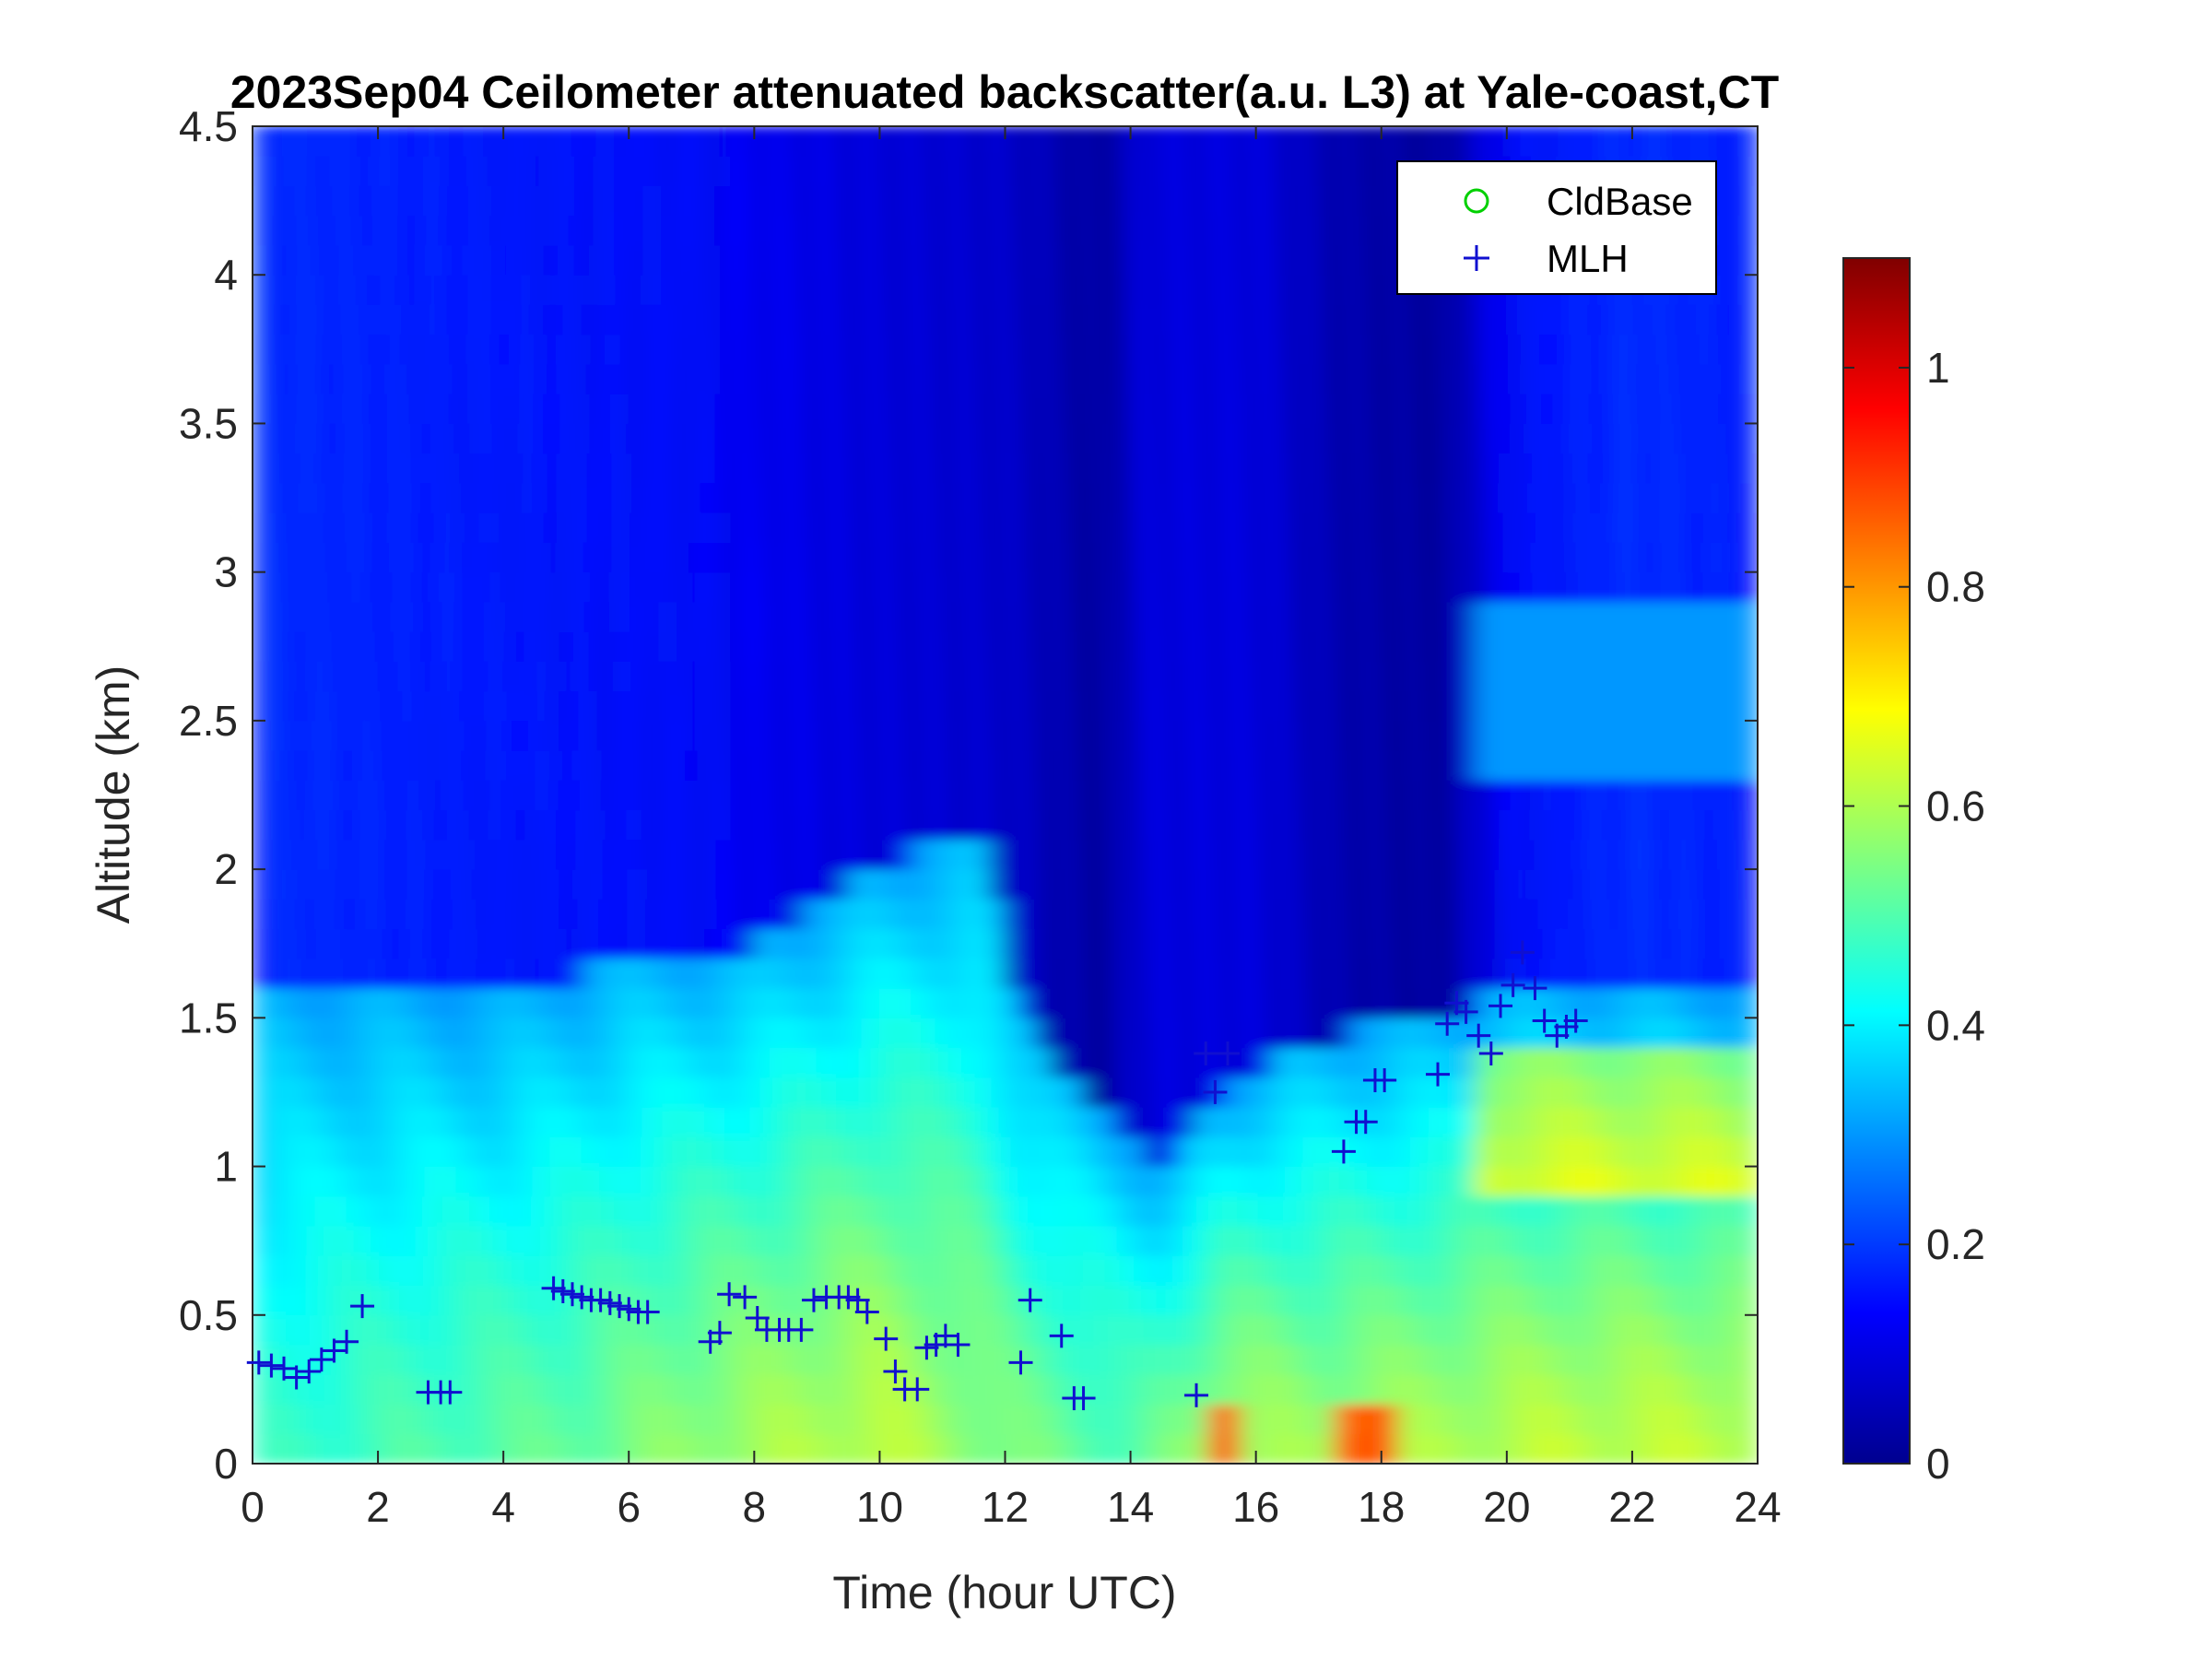  I want to click on legend-label-cldbase: CldBase, so click(1620, 201).